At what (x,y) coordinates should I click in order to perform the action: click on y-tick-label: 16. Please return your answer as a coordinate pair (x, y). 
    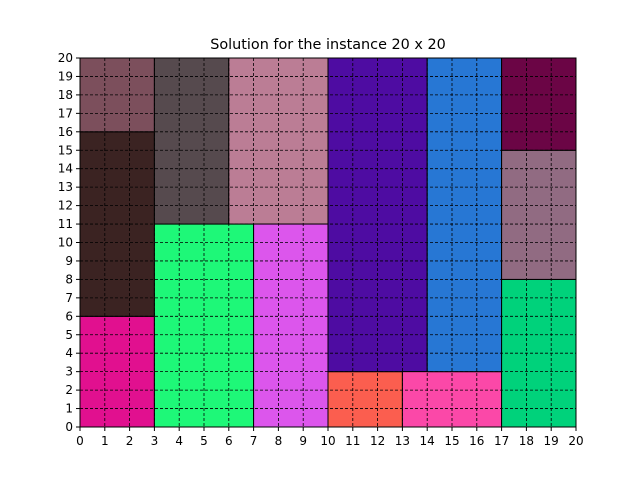
    Looking at the image, I should click on (65, 132).